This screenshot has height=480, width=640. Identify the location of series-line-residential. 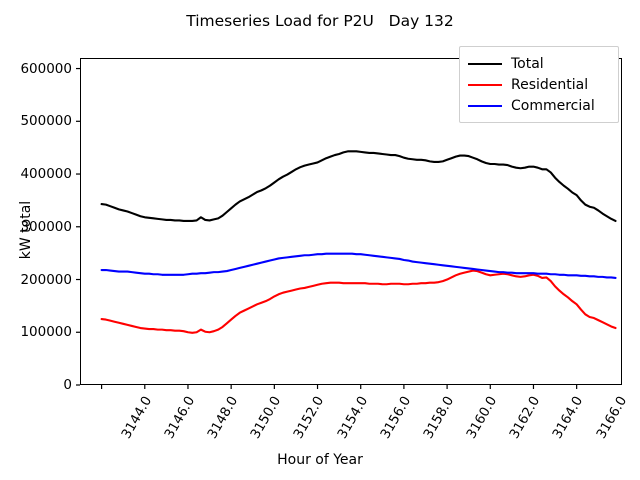
(358, 301).